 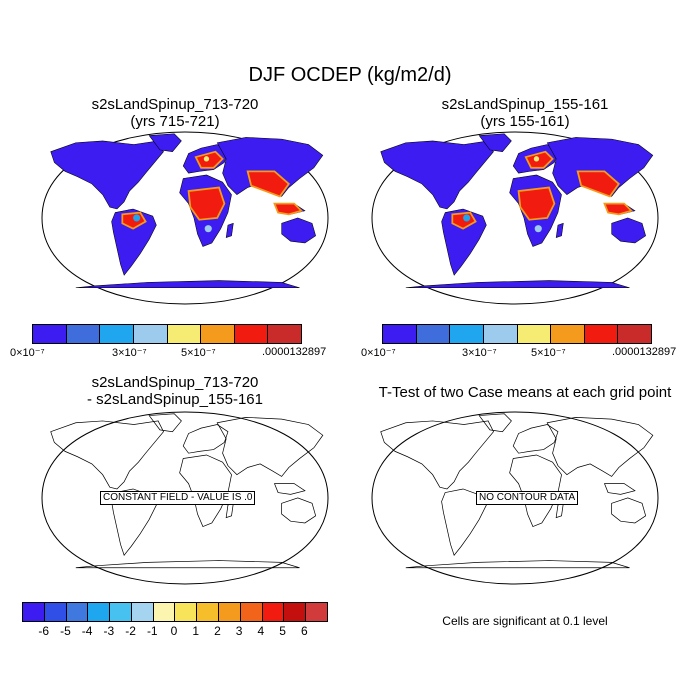 I want to click on map2-landmass-sa, so click(x=464, y=242).